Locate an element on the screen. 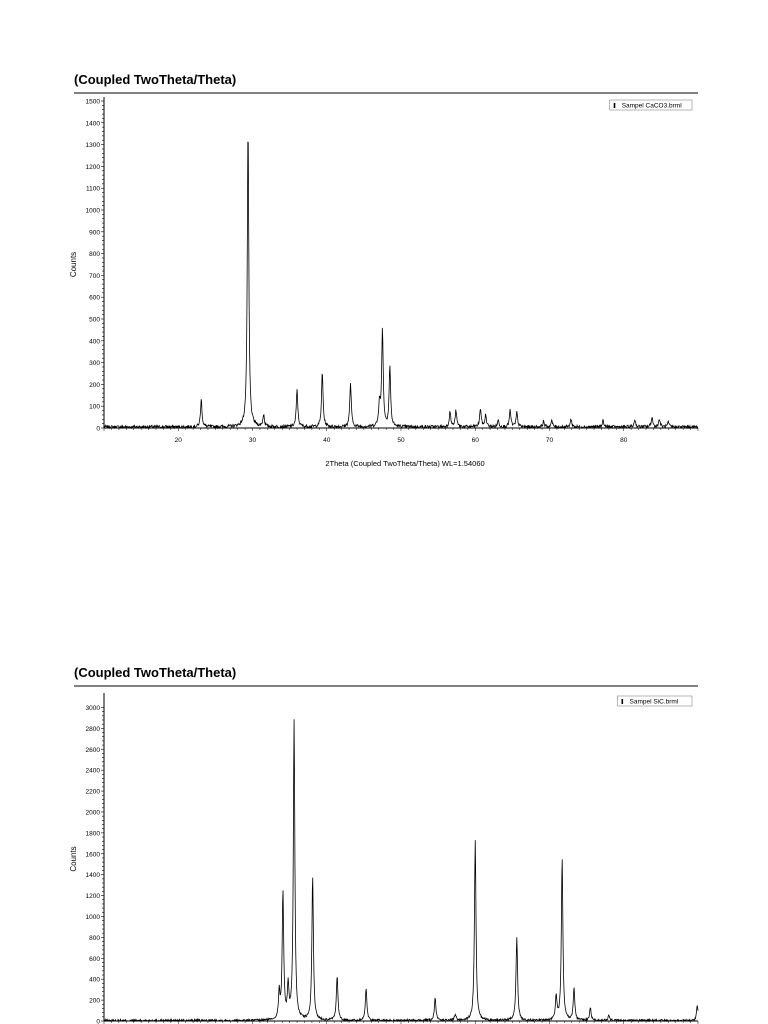 This screenshot has width=768, height=1024. y-tick-label: 1600 is located at coordinates (93, 854).